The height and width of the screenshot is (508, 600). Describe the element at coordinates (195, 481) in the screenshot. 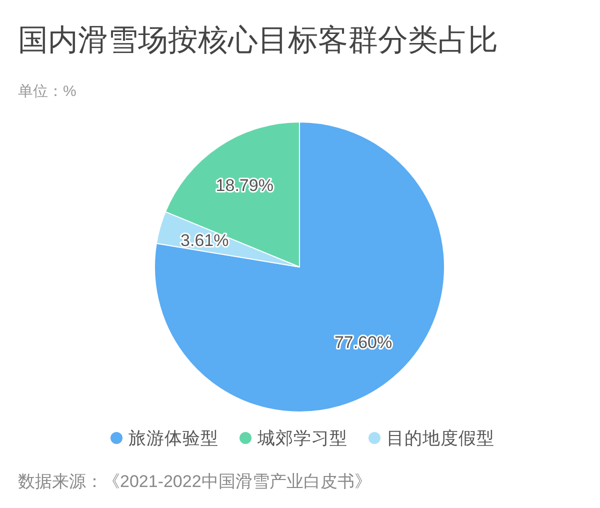

I see `annotation: 数据来源：《2021-2022中国滑雪产业白皮书》` at that location.